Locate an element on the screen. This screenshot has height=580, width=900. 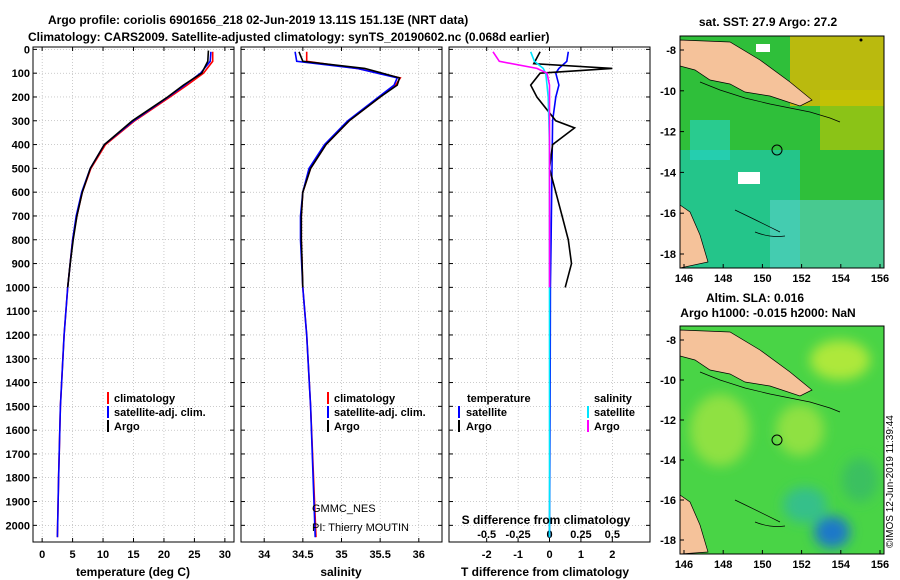
legend-satellite-label: satellite-adj. clim. is located at coordinates (160, 413).